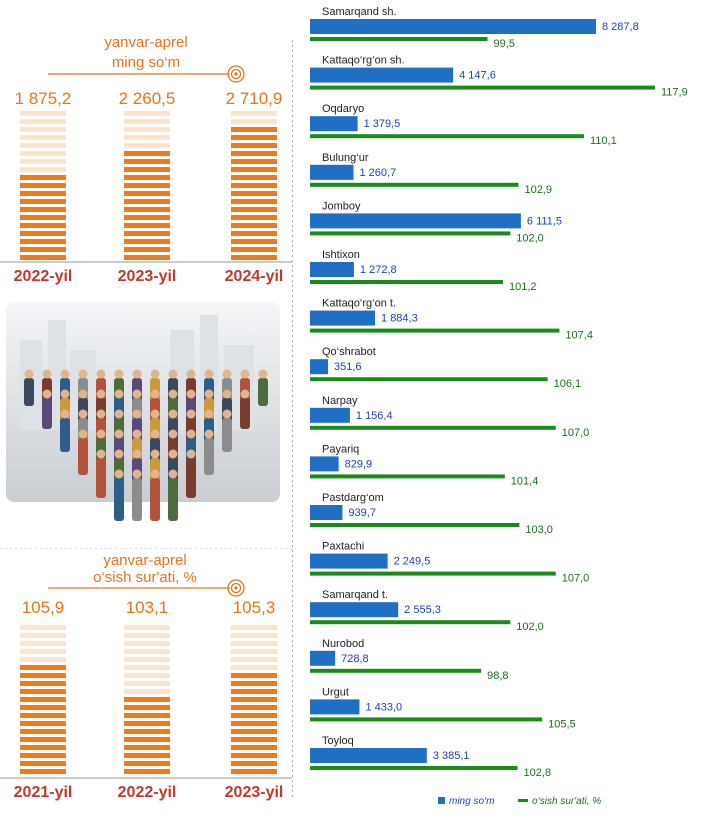 Image resolution: width=717 pixels, height=817 pixels. I want to click on bottom-title-line1: yanvar-aprel, so click(144, 560).